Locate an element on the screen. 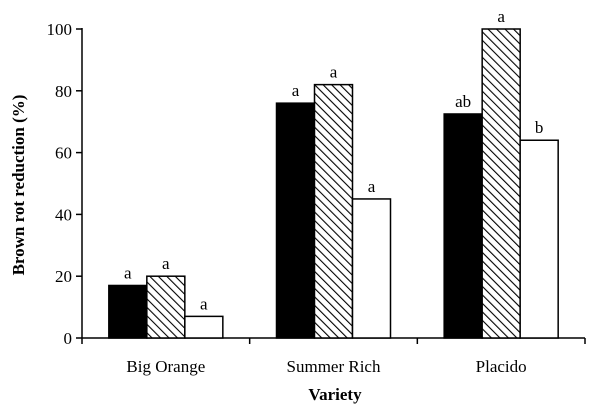 Image resolution: width=598 pixels, height=406 pixels. y-axis-title: Brown rot reduction (%) is located at coordinates (18, 185).